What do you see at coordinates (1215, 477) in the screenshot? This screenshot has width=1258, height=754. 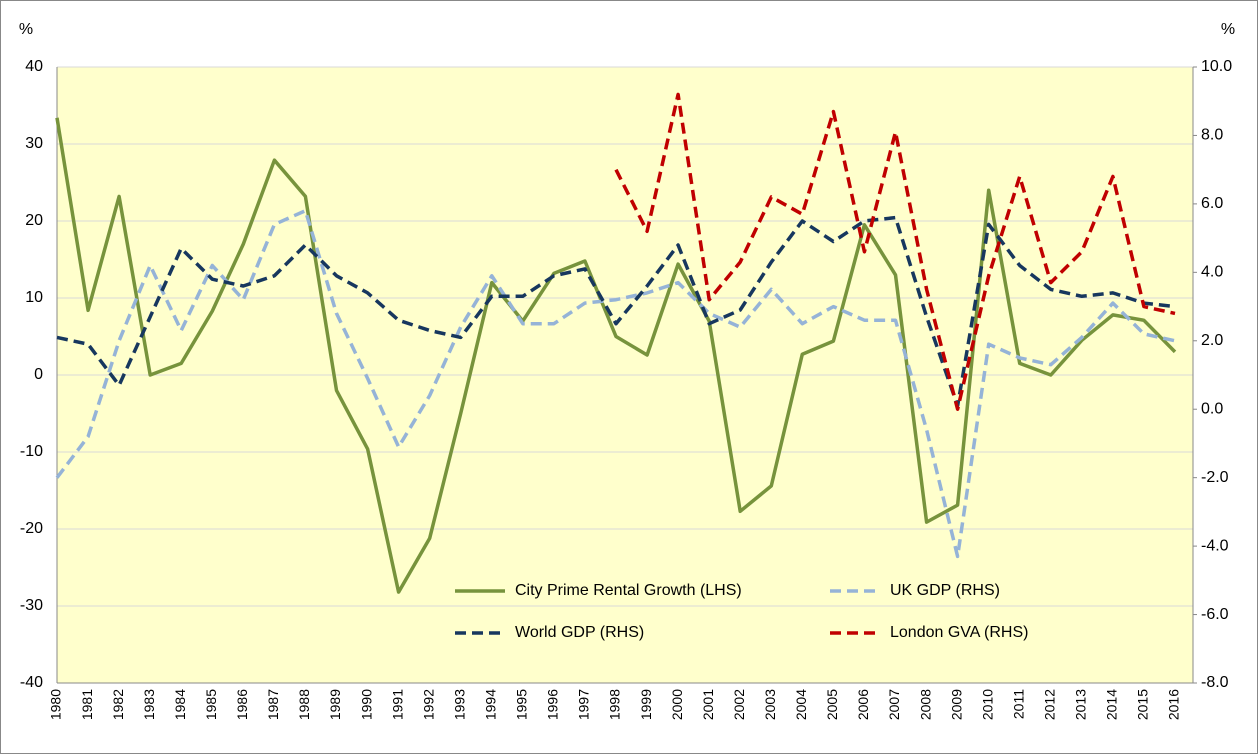 I see `y2-tick-label: -2.0` at bounding box center [1215, 477].